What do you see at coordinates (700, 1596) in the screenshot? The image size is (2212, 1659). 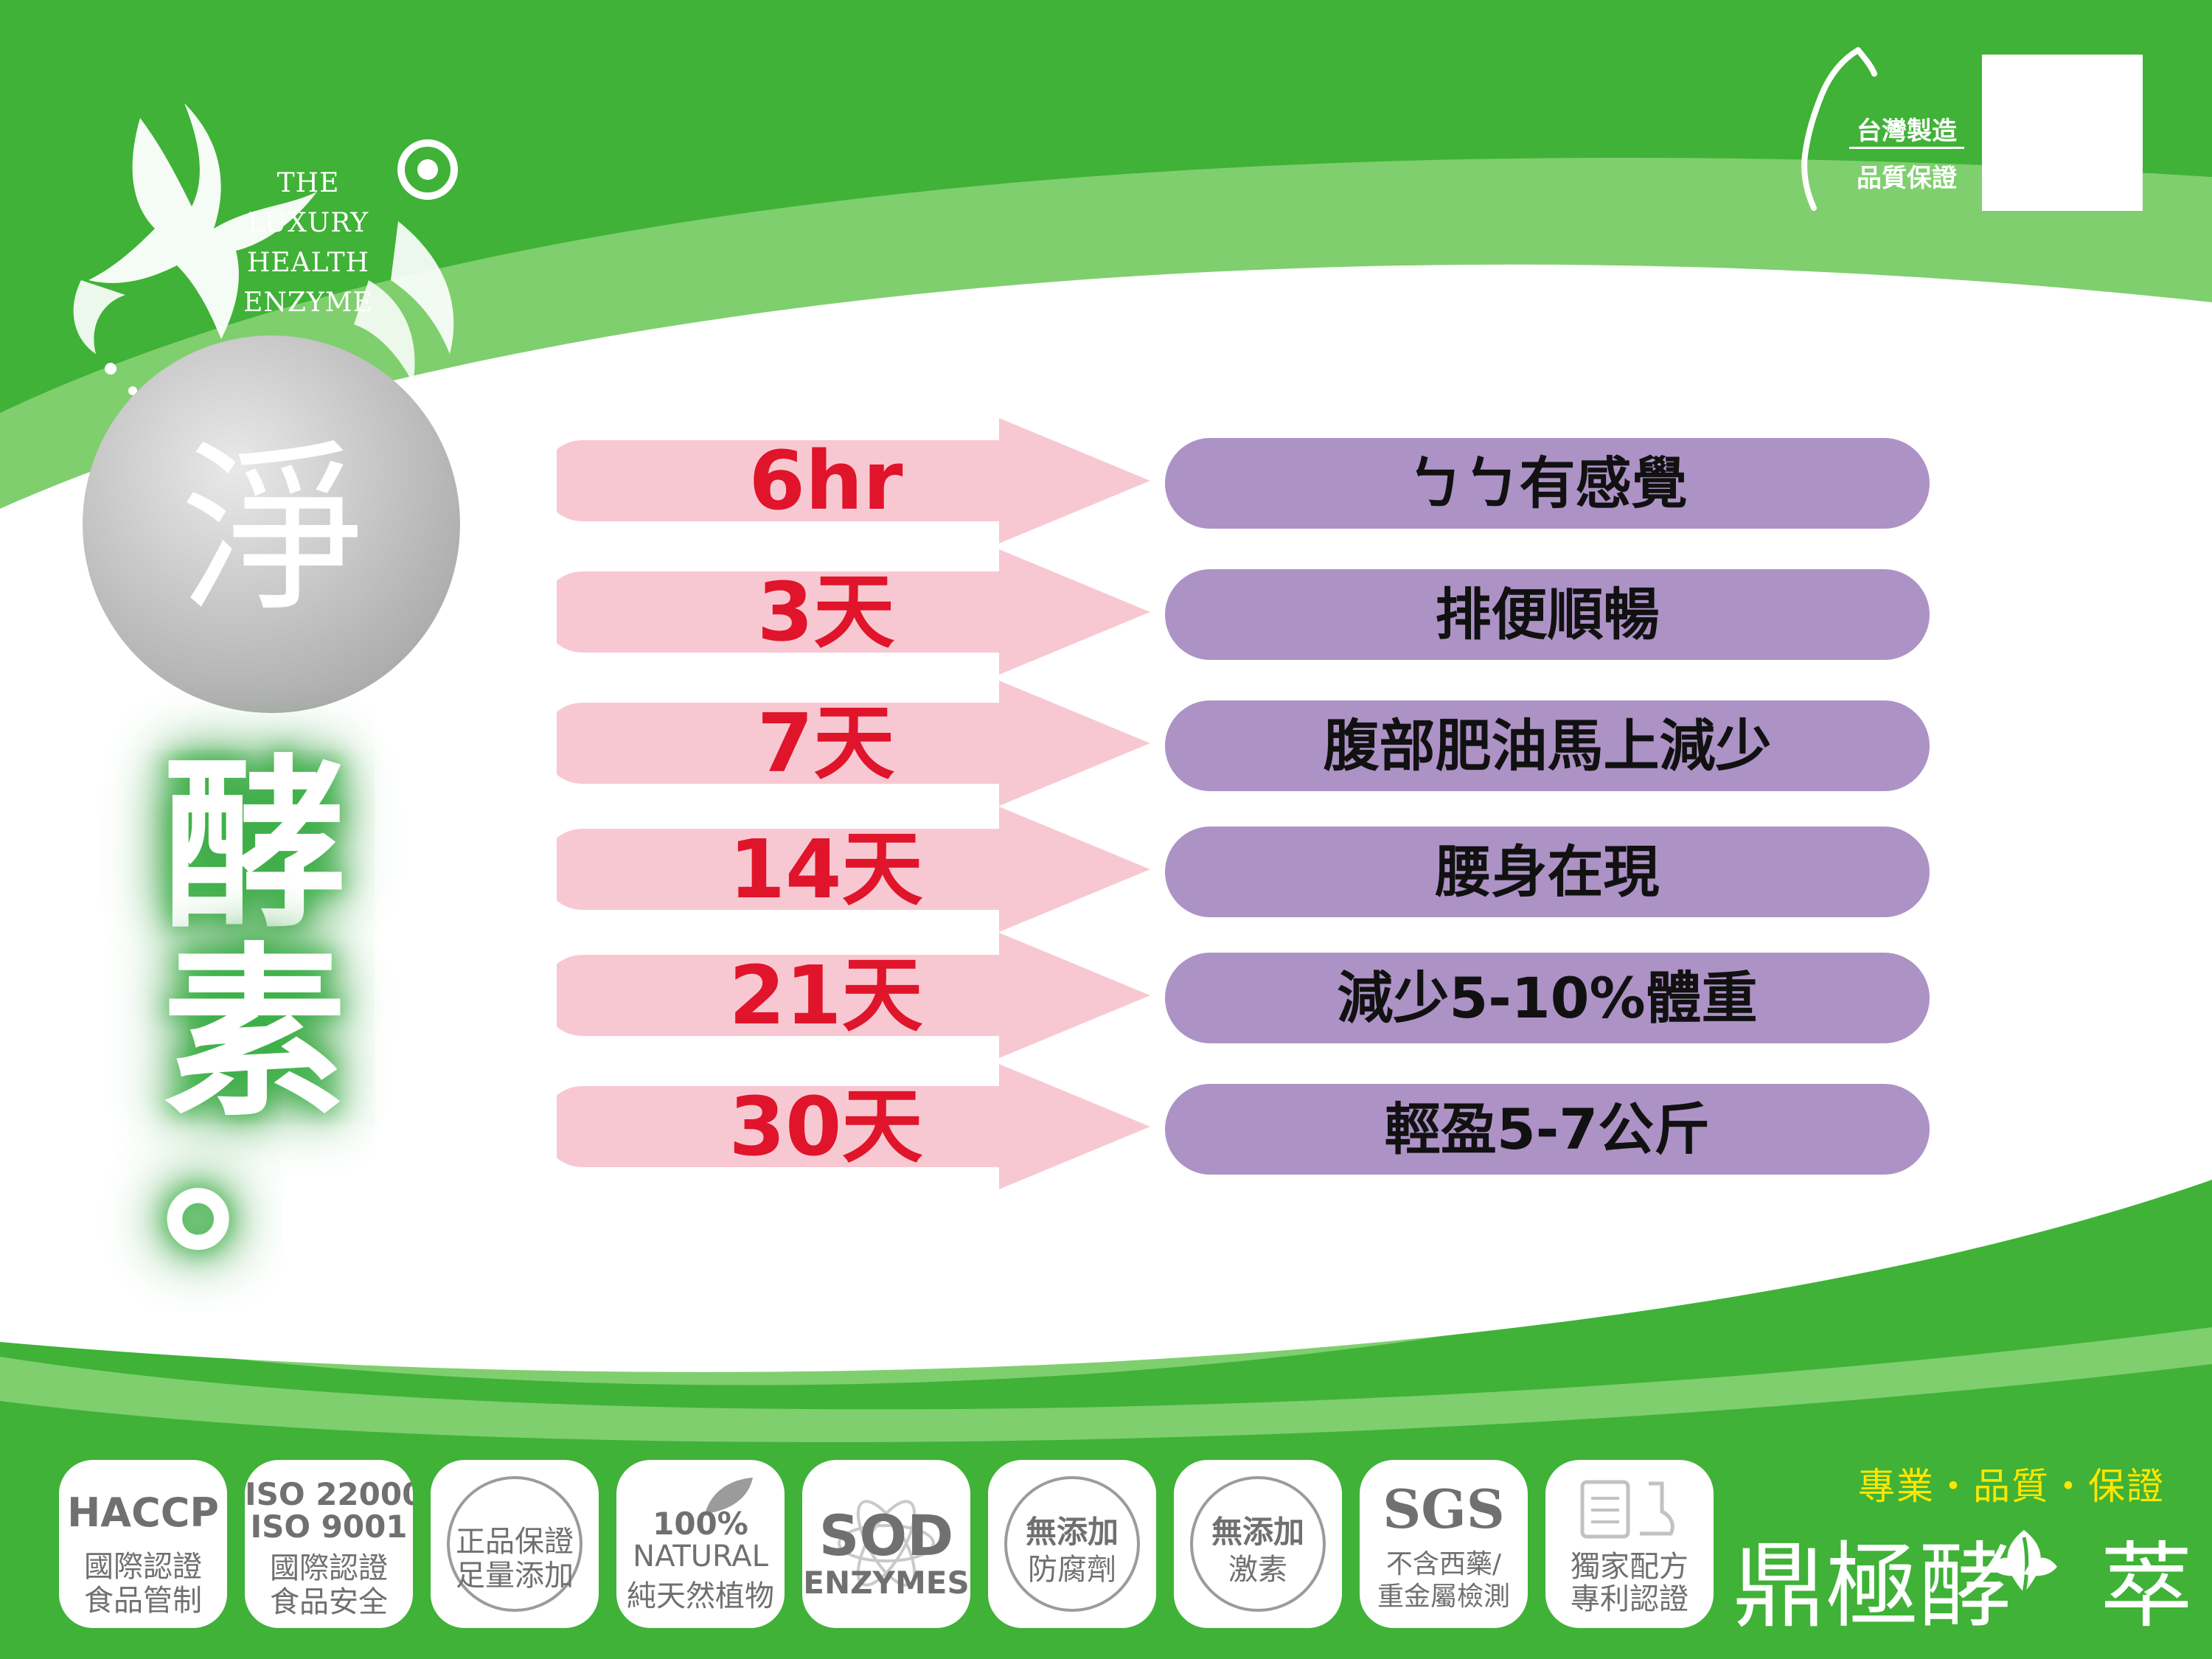 I see `badge-text: 純天然植物` at bounding box center [700, 1596].